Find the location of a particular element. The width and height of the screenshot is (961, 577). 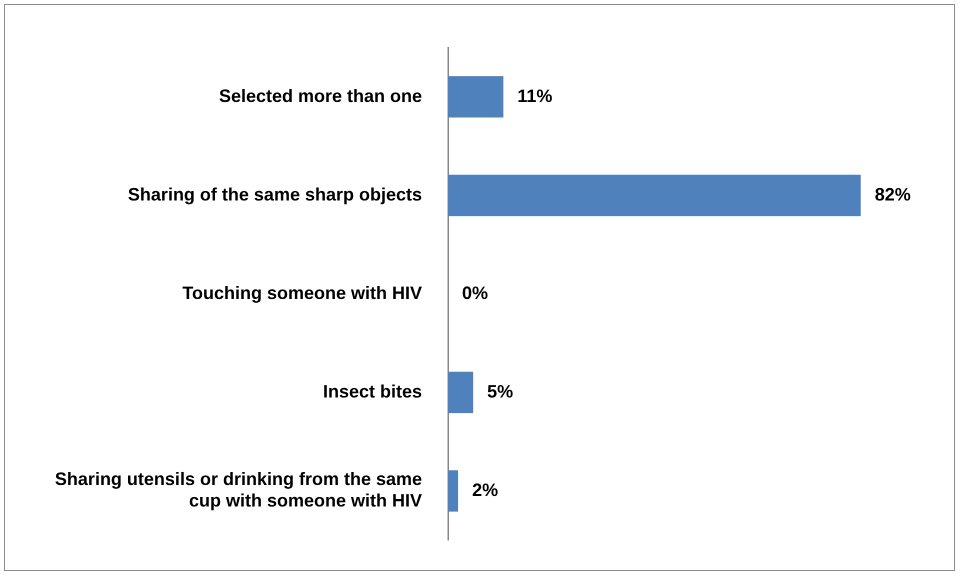

y-tick-label: Touching someone with HIV is located at coordinates (302, 292).